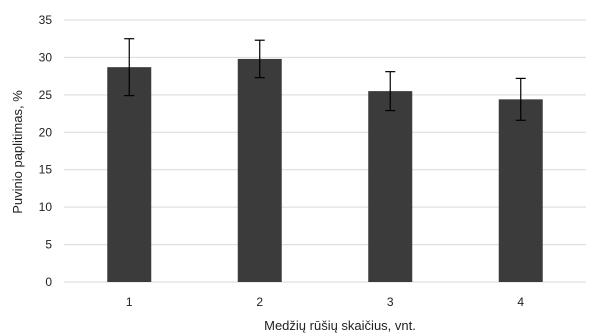 The height and width of the screenshot is (335, 589). I want to click on x-tick-labels: 1 2 3 4, so click(325, 302).